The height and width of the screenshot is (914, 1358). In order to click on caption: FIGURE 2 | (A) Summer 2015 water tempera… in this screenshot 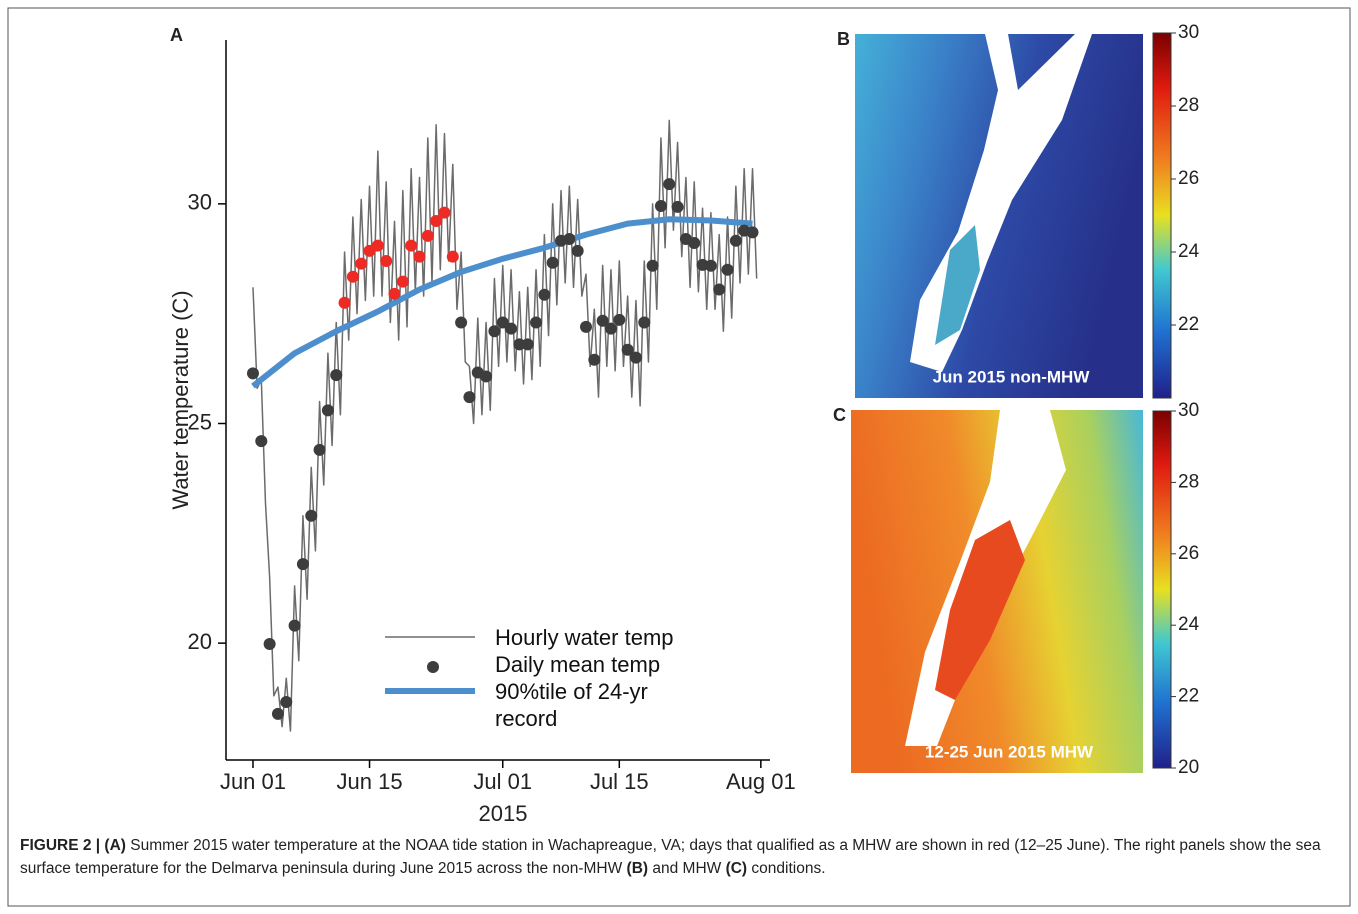, I will do `click(680, 857)`.